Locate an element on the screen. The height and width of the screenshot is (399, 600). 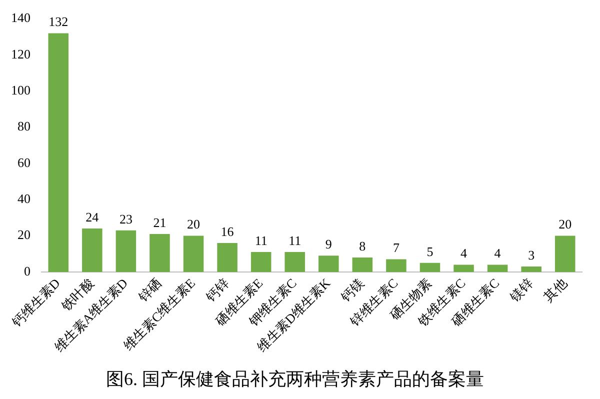
y-tick-label: 0 is located at coordinates (27, 270).